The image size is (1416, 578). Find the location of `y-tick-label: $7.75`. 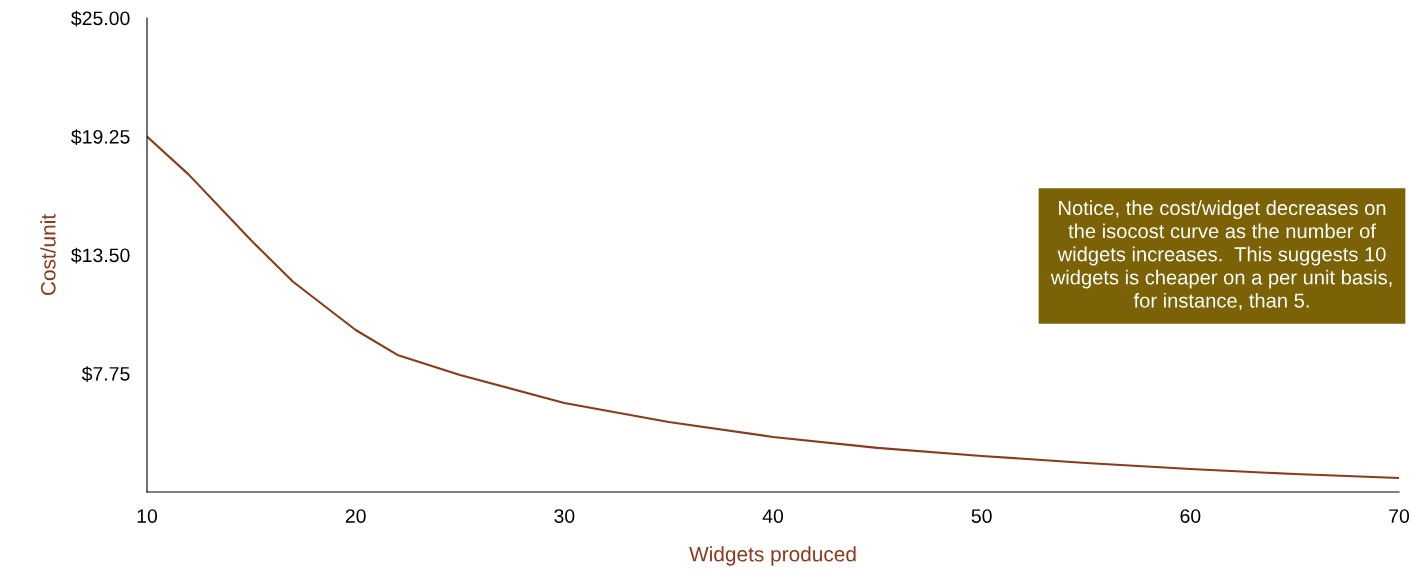

y-tick-label: $7.75 is located at coordinates (105, 374).